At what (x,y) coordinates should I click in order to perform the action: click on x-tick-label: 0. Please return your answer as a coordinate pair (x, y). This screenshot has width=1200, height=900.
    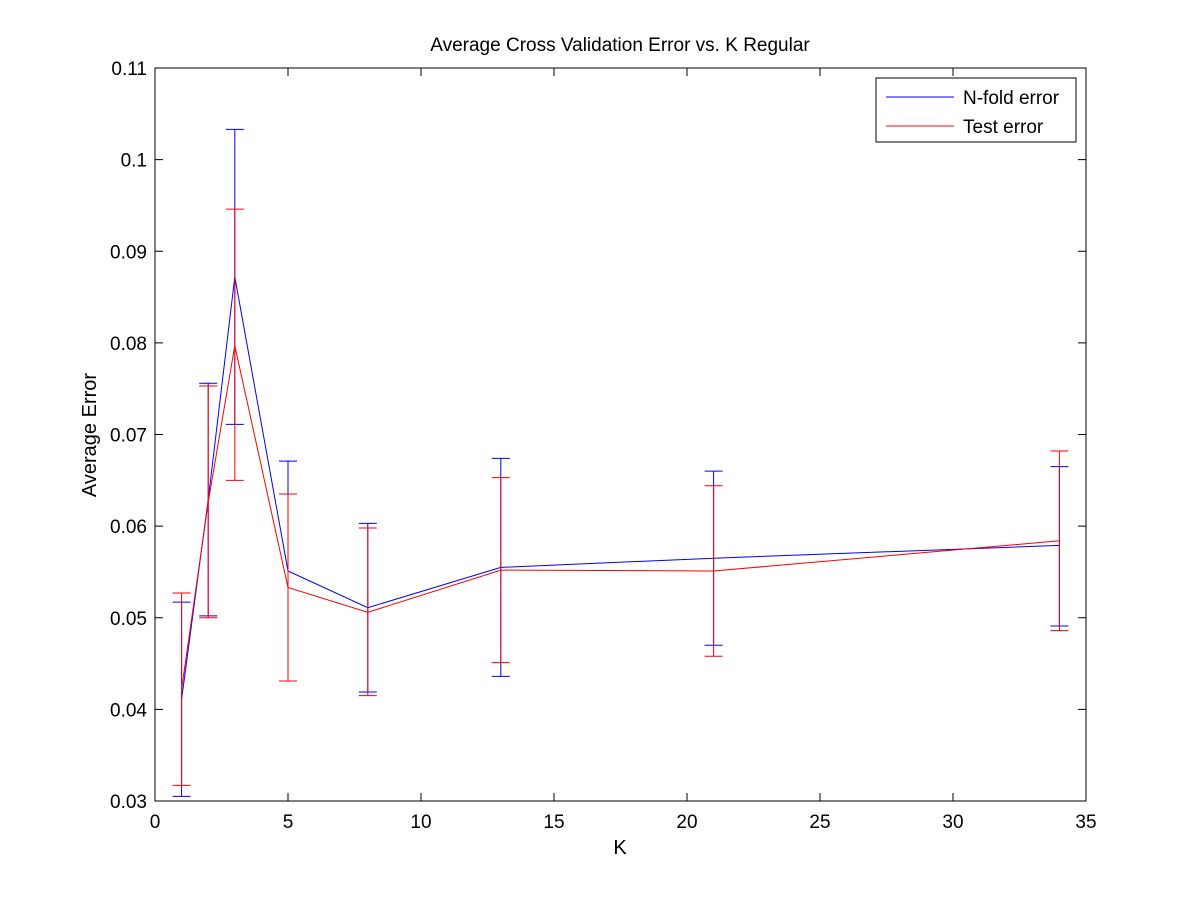
    Looking at the image, I should click on (155, 822).